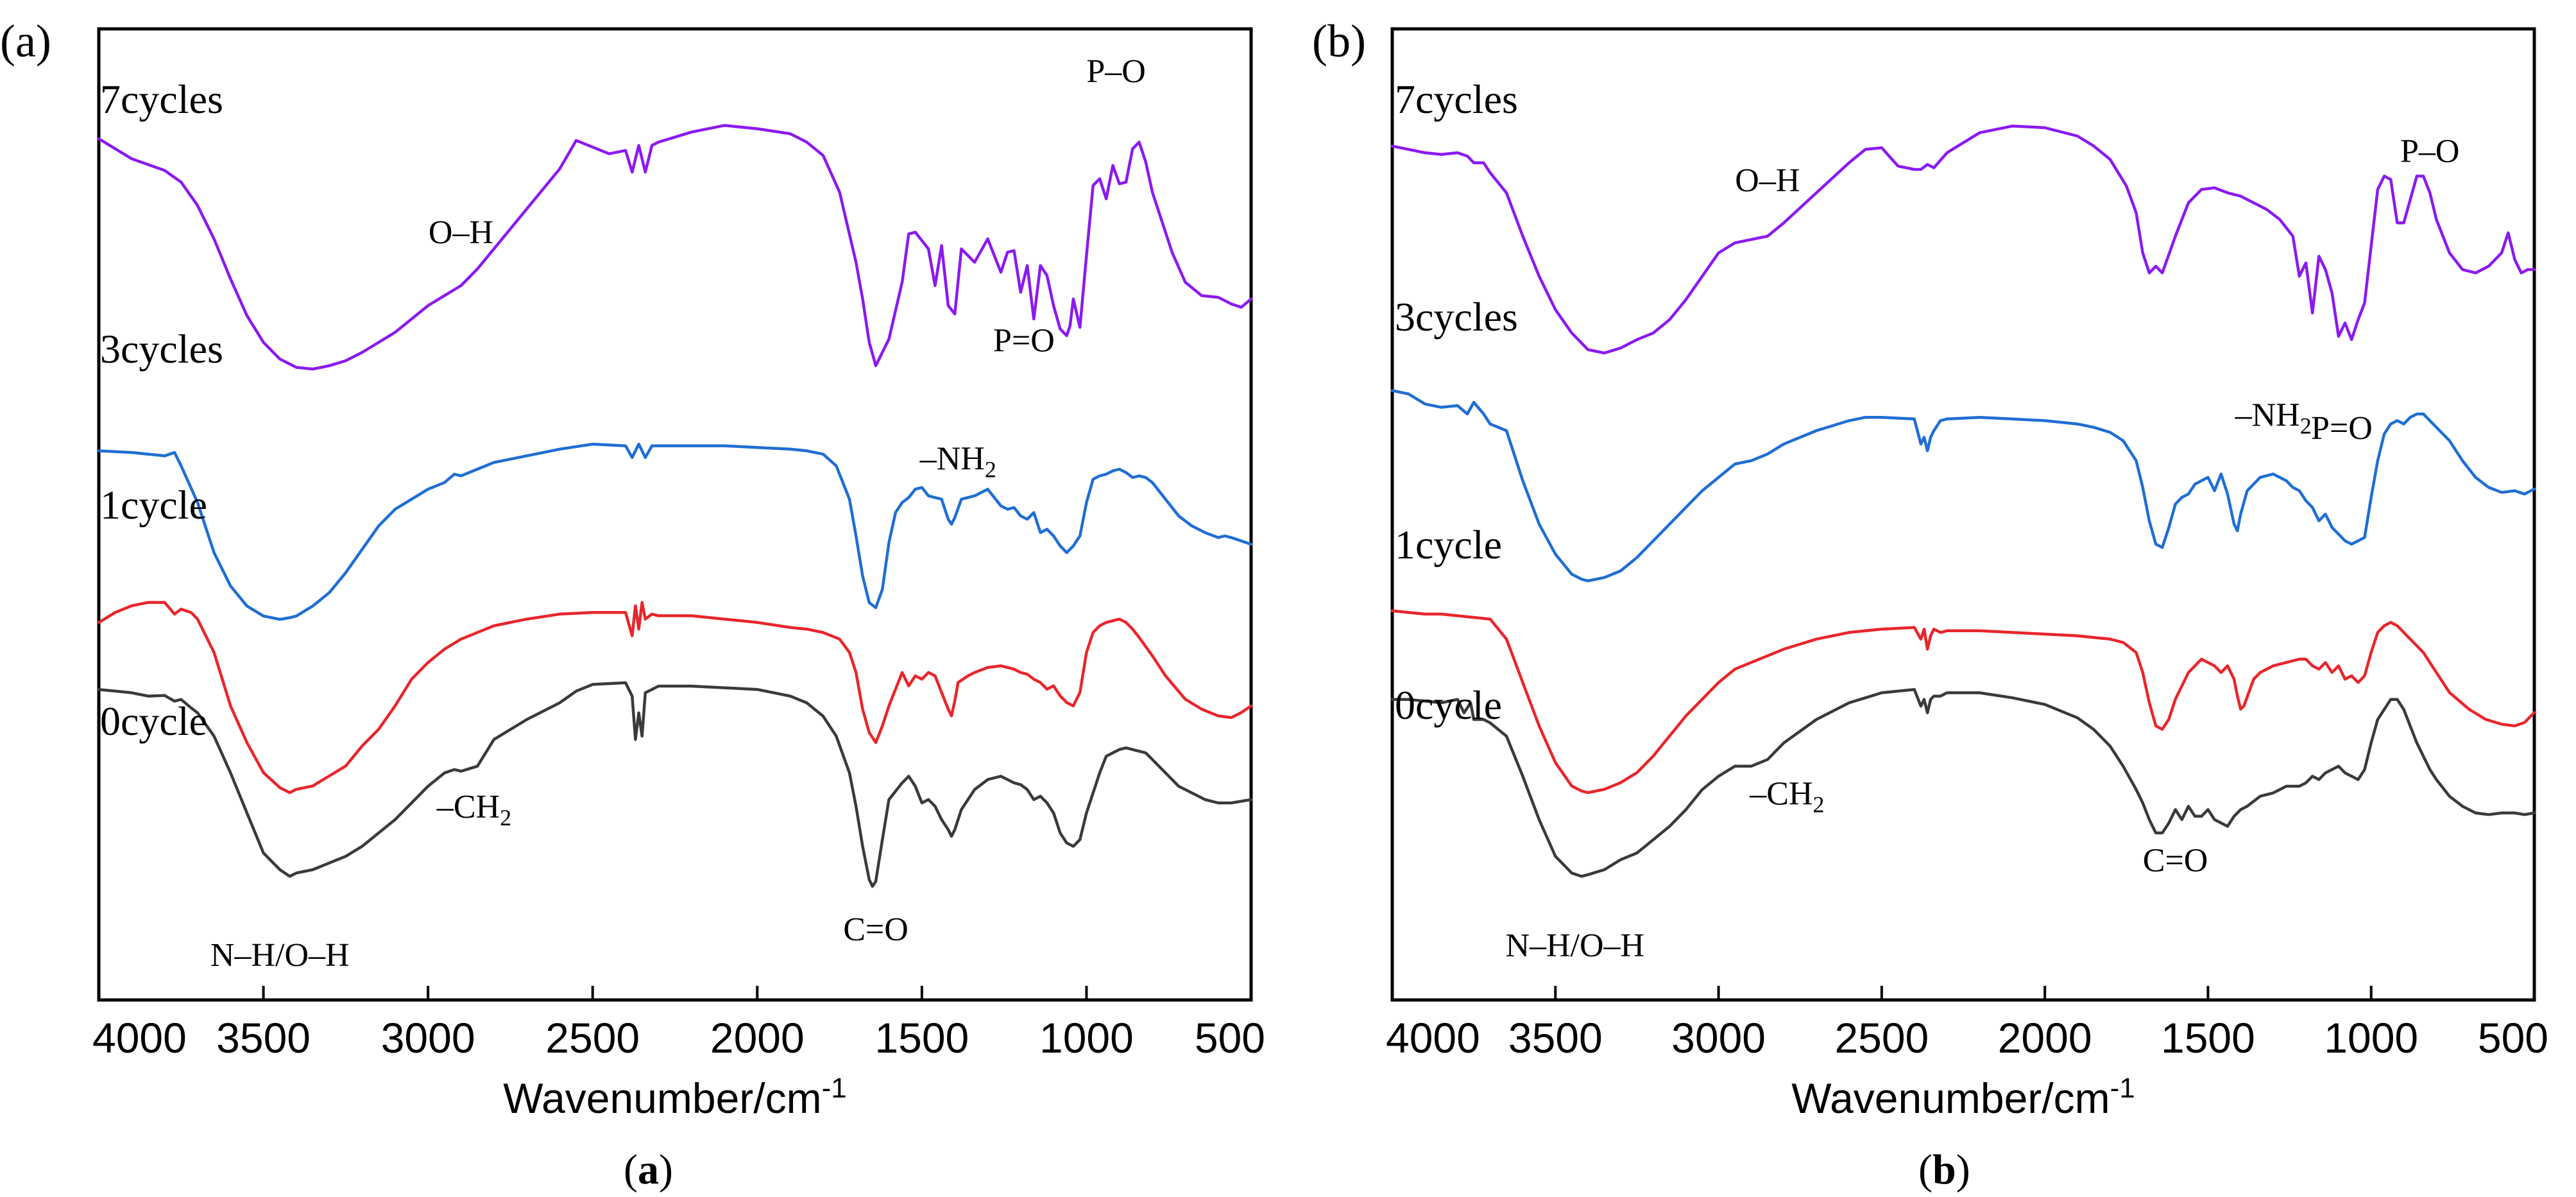  Describe the element at coordinates (2342, 428) in the screenshot. I see `annotation-b-1: P=O` at that location.